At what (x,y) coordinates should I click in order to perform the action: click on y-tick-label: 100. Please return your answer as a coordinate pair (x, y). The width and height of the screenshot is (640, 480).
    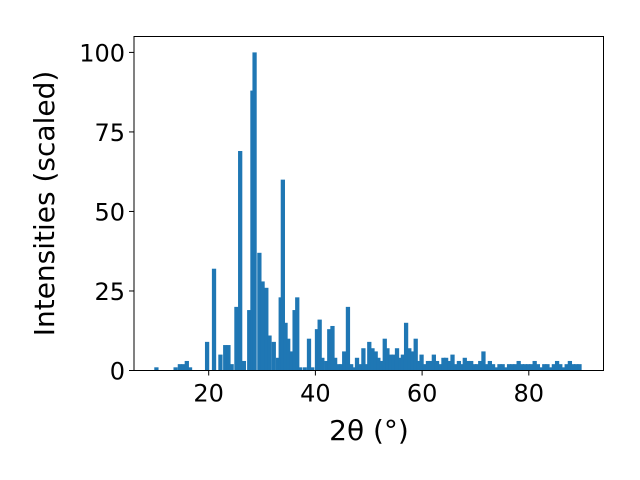
    Looking at the image, I should click on (102, 53).